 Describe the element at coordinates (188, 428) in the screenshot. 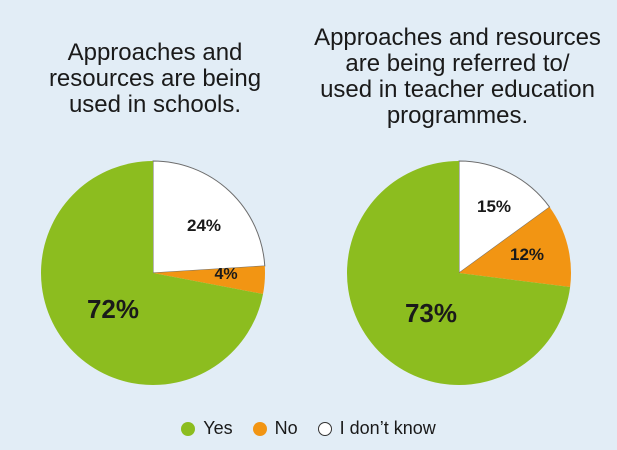

I see `legend-swatch-yes` at that location.